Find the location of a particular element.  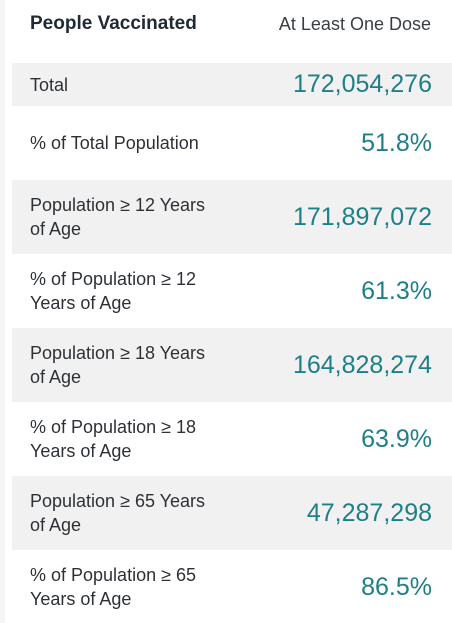

table-row-total: Total 172,054,276 is located at coordinates (232, 84).